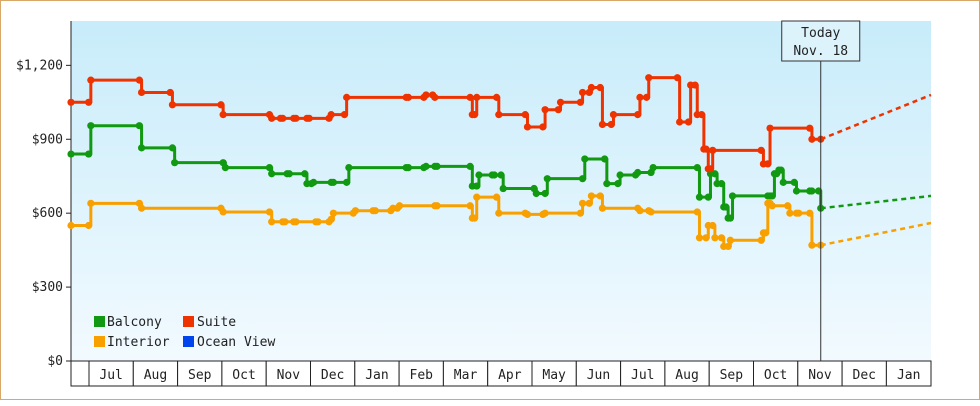 The width and height of the screenshot is (980, 406). I want to click on x-month-label: Jan, so click(376, 375).